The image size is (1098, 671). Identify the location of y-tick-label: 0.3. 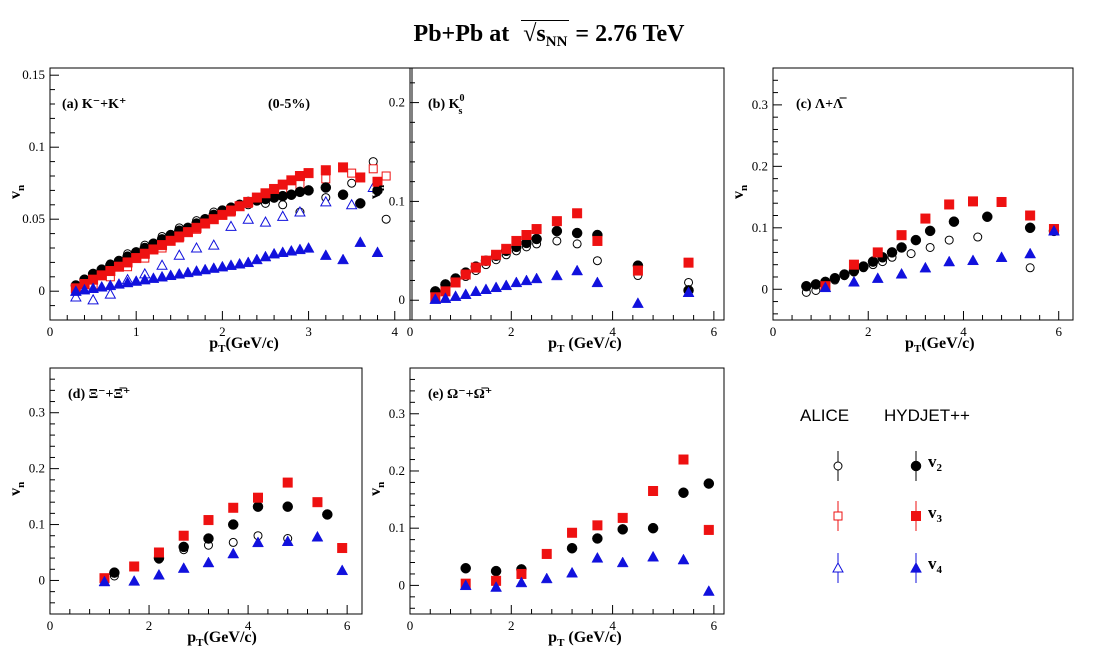
(760, 104).